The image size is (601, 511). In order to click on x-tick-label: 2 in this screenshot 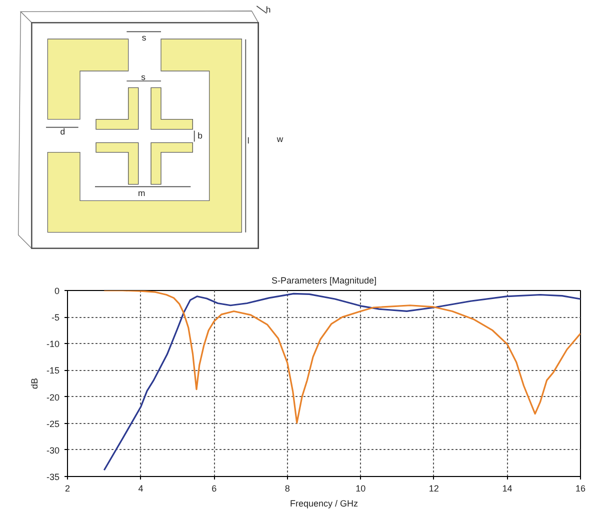, I will do `click(67, 489)`.